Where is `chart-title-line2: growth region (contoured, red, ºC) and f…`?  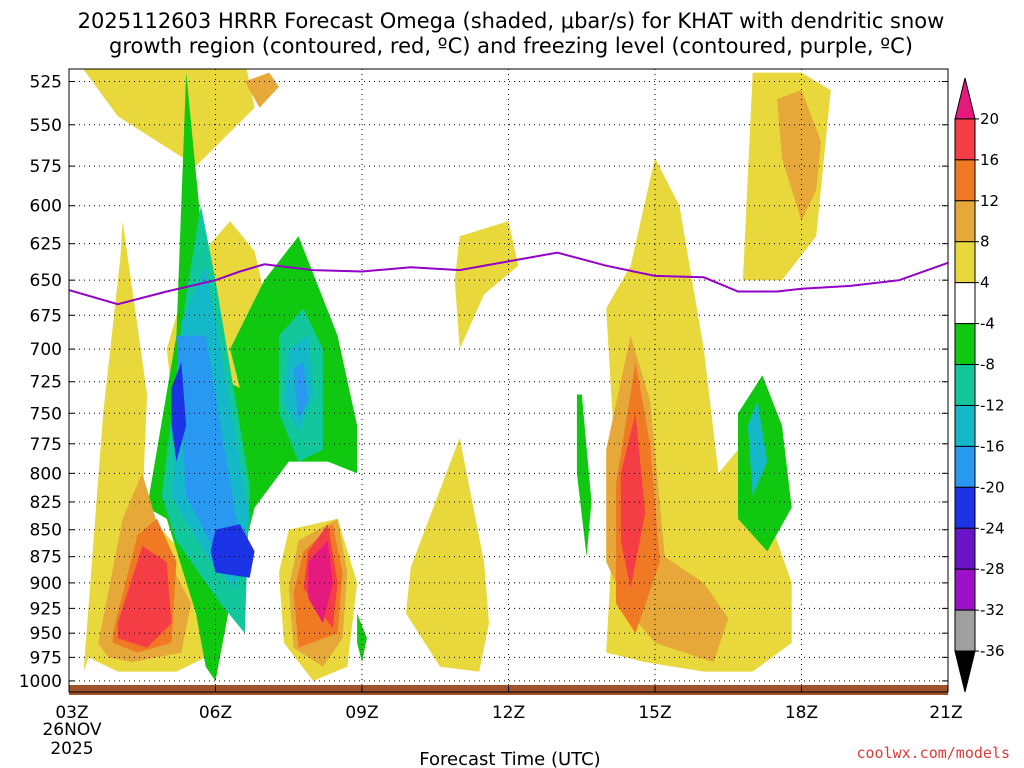 chart-title-line2: growth region (contoured, red, ºC) and f… is located at coordinates (511, 46).